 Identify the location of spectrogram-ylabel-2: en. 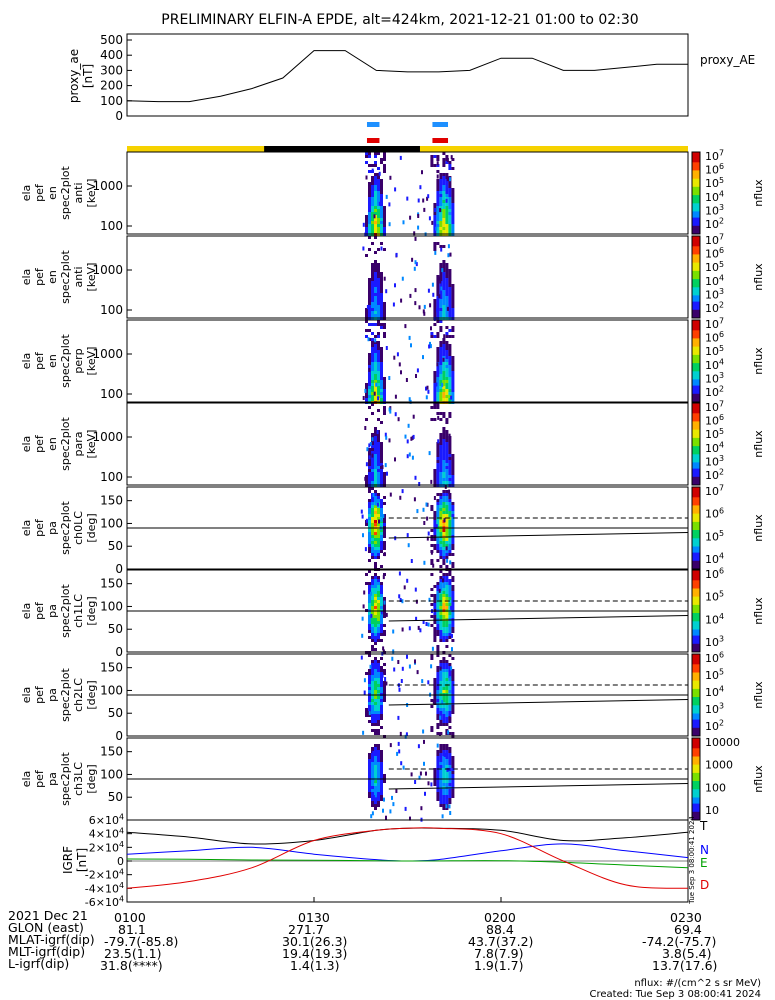
(52, 277).